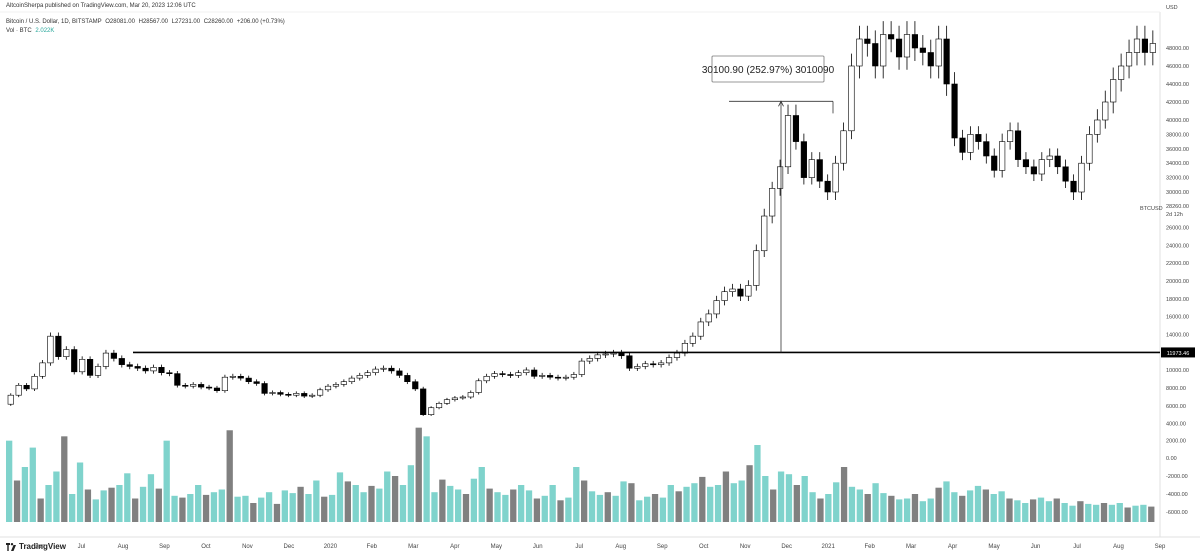 This screenshot has height=556, width=1200. What do you see at coordinates (42, 546) in the screenshot?
I see `logo-text: TradingView` at bounding box center [42, 546].